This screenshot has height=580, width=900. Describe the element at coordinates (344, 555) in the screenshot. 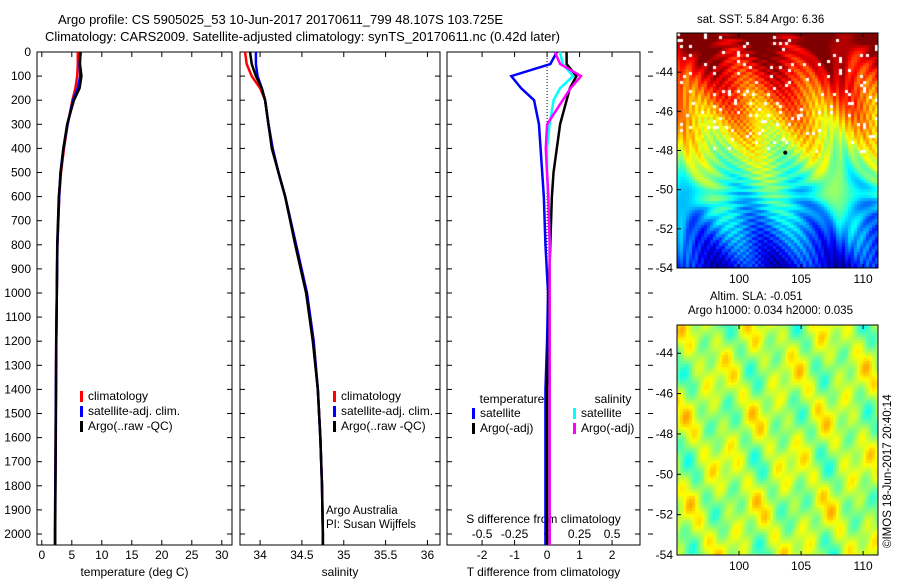

I see `x-tick-label: 35` at that location.